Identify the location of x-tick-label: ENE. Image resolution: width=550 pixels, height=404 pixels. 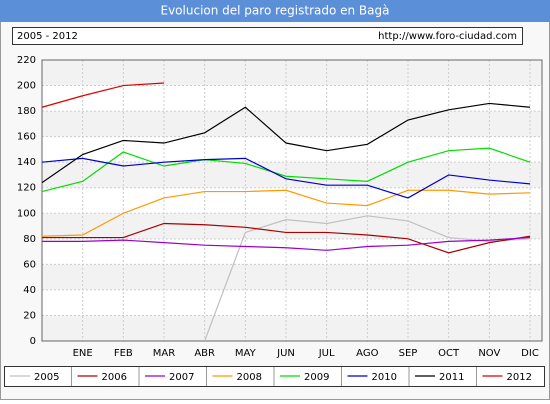
(83, 353).